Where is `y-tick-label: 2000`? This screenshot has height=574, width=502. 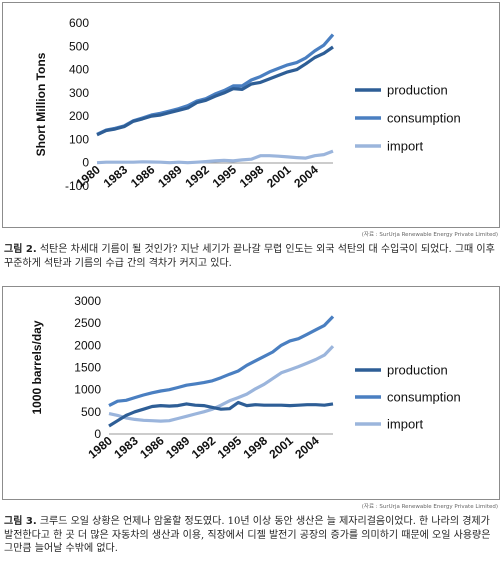 y-tick-label: 2000 is located at coordinates (87, 345).